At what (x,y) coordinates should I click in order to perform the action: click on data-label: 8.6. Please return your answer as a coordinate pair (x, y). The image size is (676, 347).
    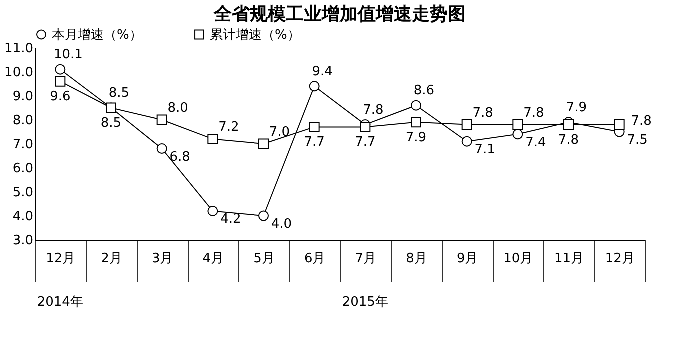
    Looking at the image, I should click on (424, 91).